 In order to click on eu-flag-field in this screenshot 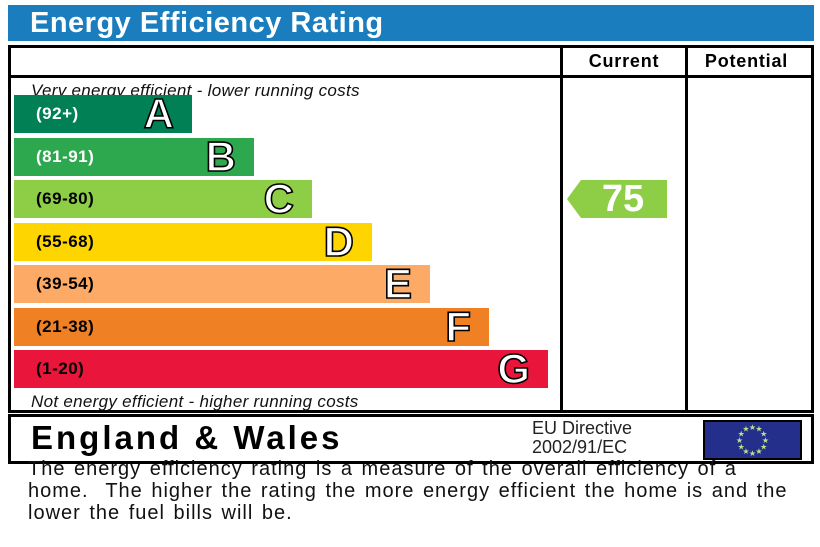, I will do `click(752, 440)`.